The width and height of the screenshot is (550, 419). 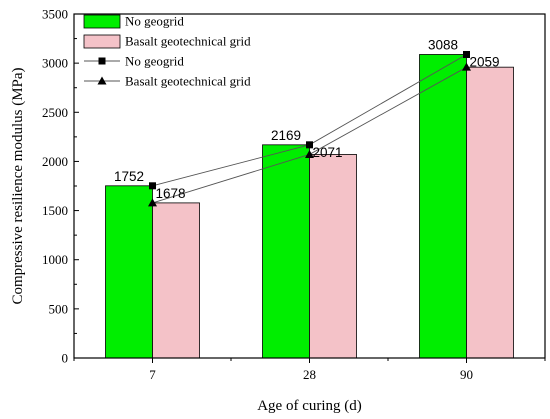 I want to click on data-label-2059: 2059, so click(x=485, y=61).